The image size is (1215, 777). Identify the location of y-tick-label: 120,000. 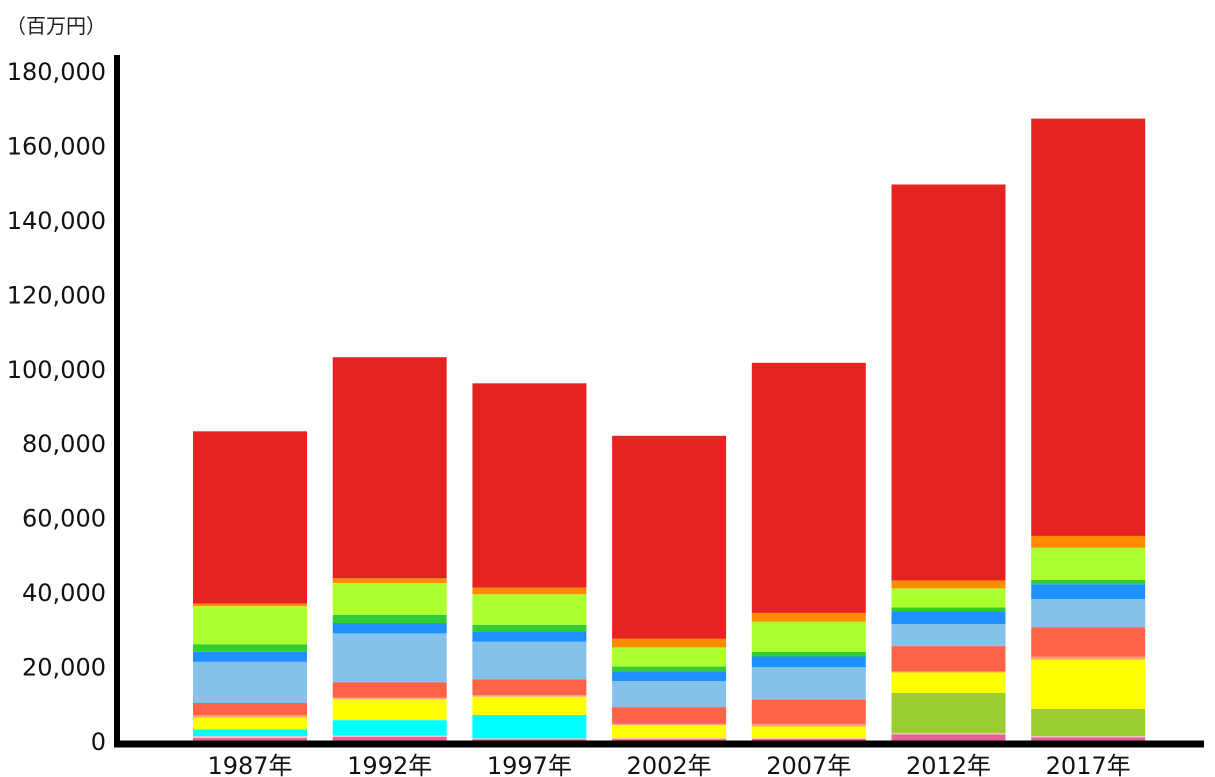
(56, 295).